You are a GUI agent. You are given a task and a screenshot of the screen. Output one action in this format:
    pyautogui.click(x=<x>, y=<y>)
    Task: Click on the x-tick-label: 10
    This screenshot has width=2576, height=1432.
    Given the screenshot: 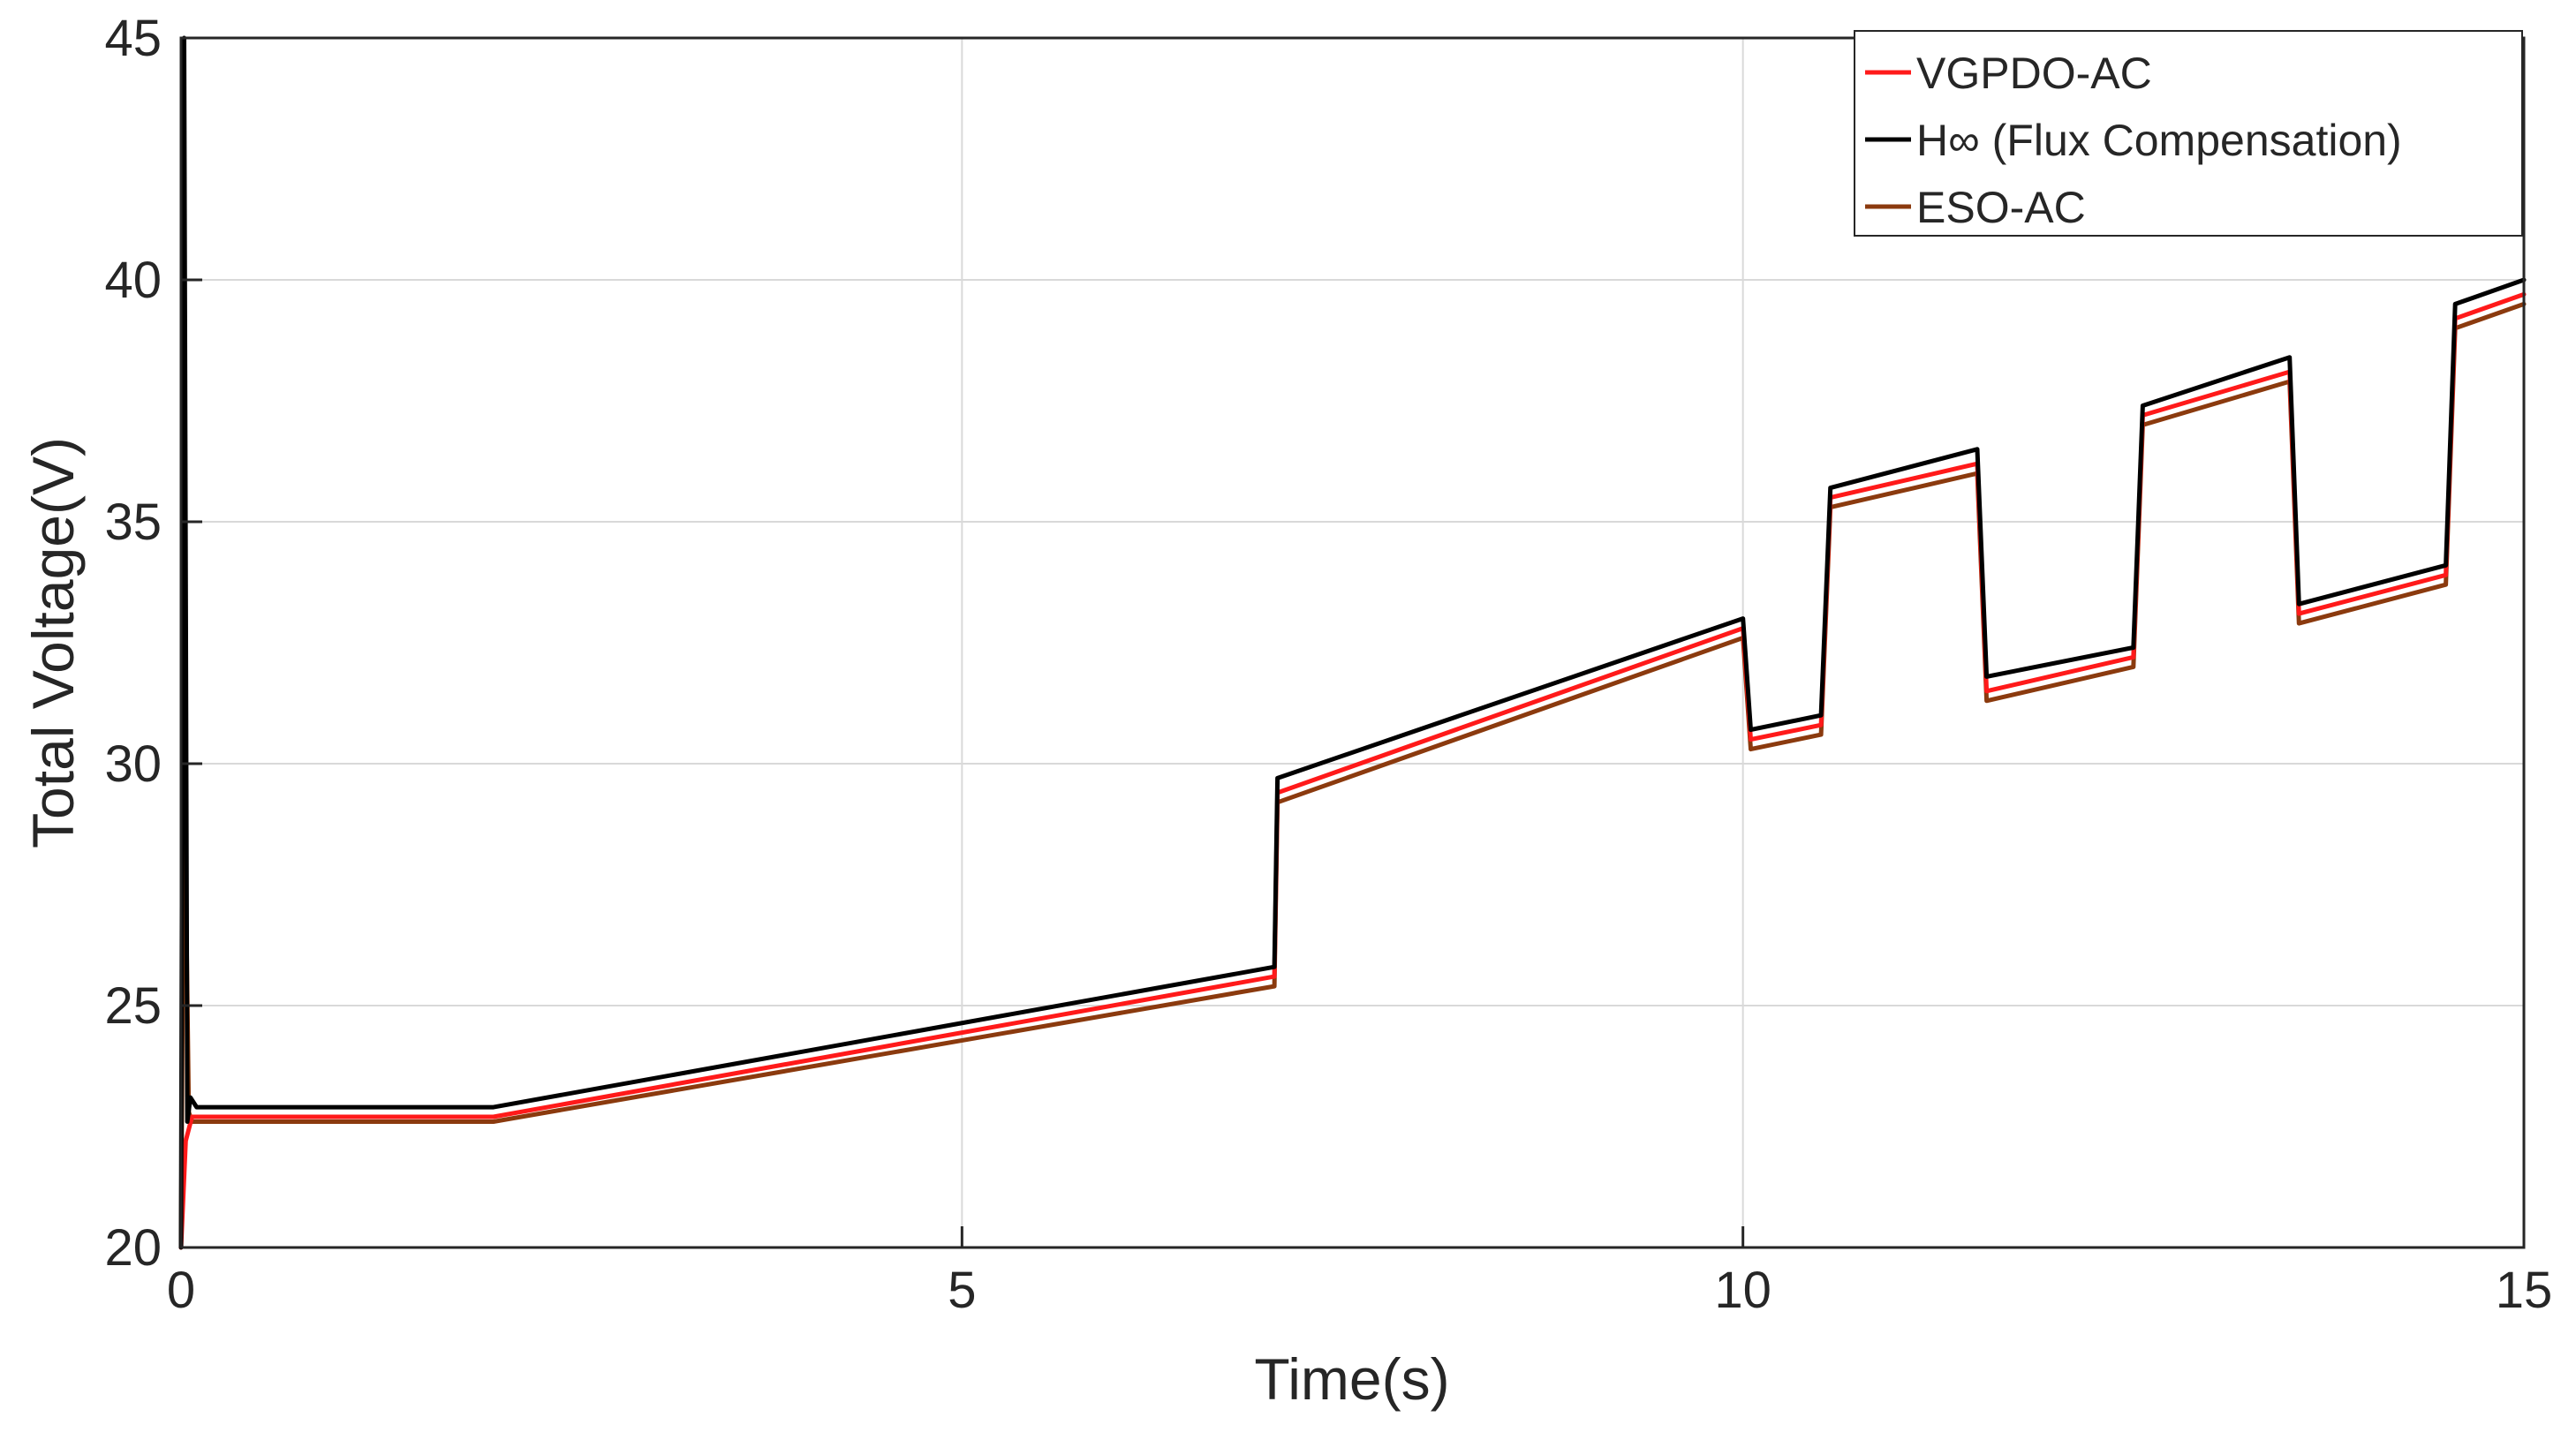 What is the action you would take?
    pyautogui.click(x=1742, y=1291)
    